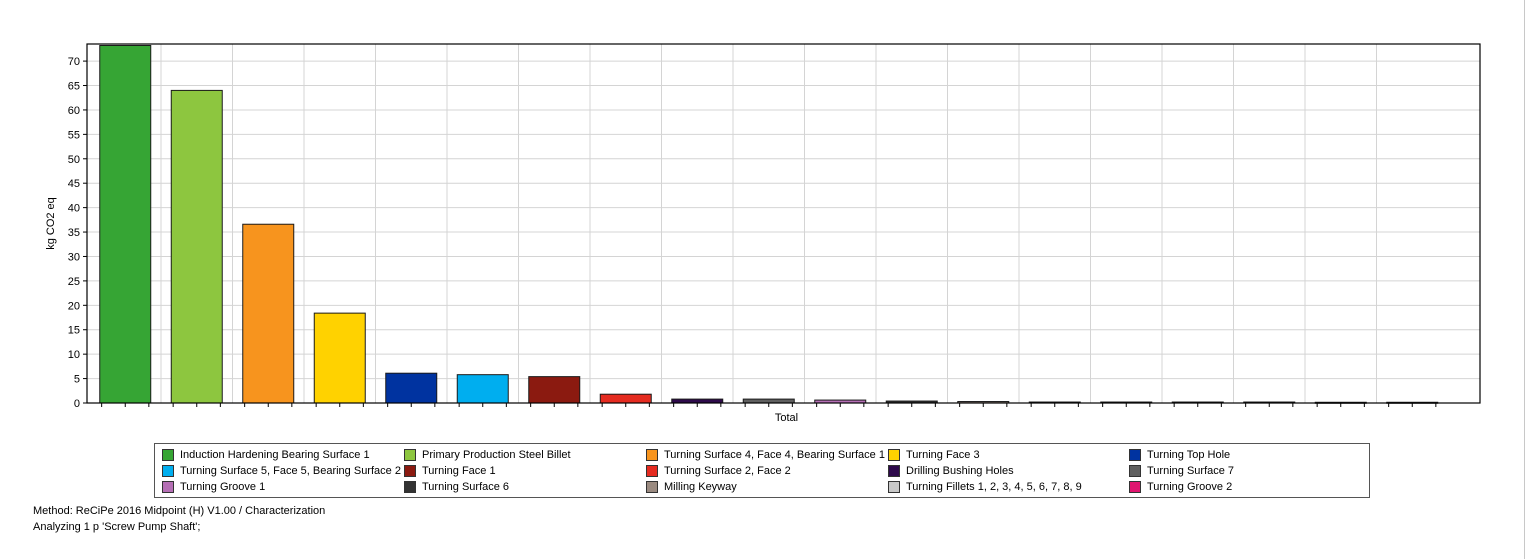 The width and height of the screenshot is (1525, 559). I want to click on legend-label: Turning Face 1, so click(459, 471).